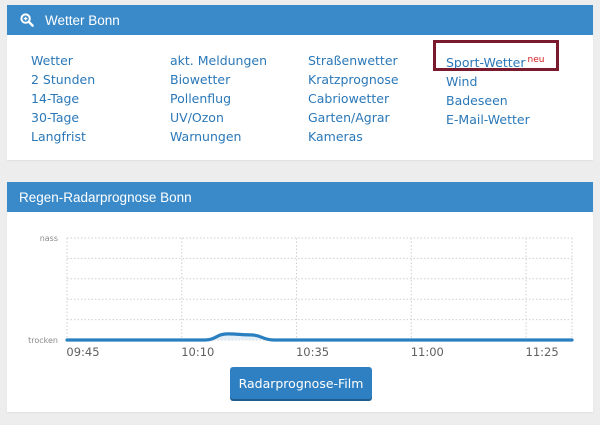  Describe the element at coordinates (49, 238) in the screenshot. I see `y-axis-label-wet: nass` at that location.